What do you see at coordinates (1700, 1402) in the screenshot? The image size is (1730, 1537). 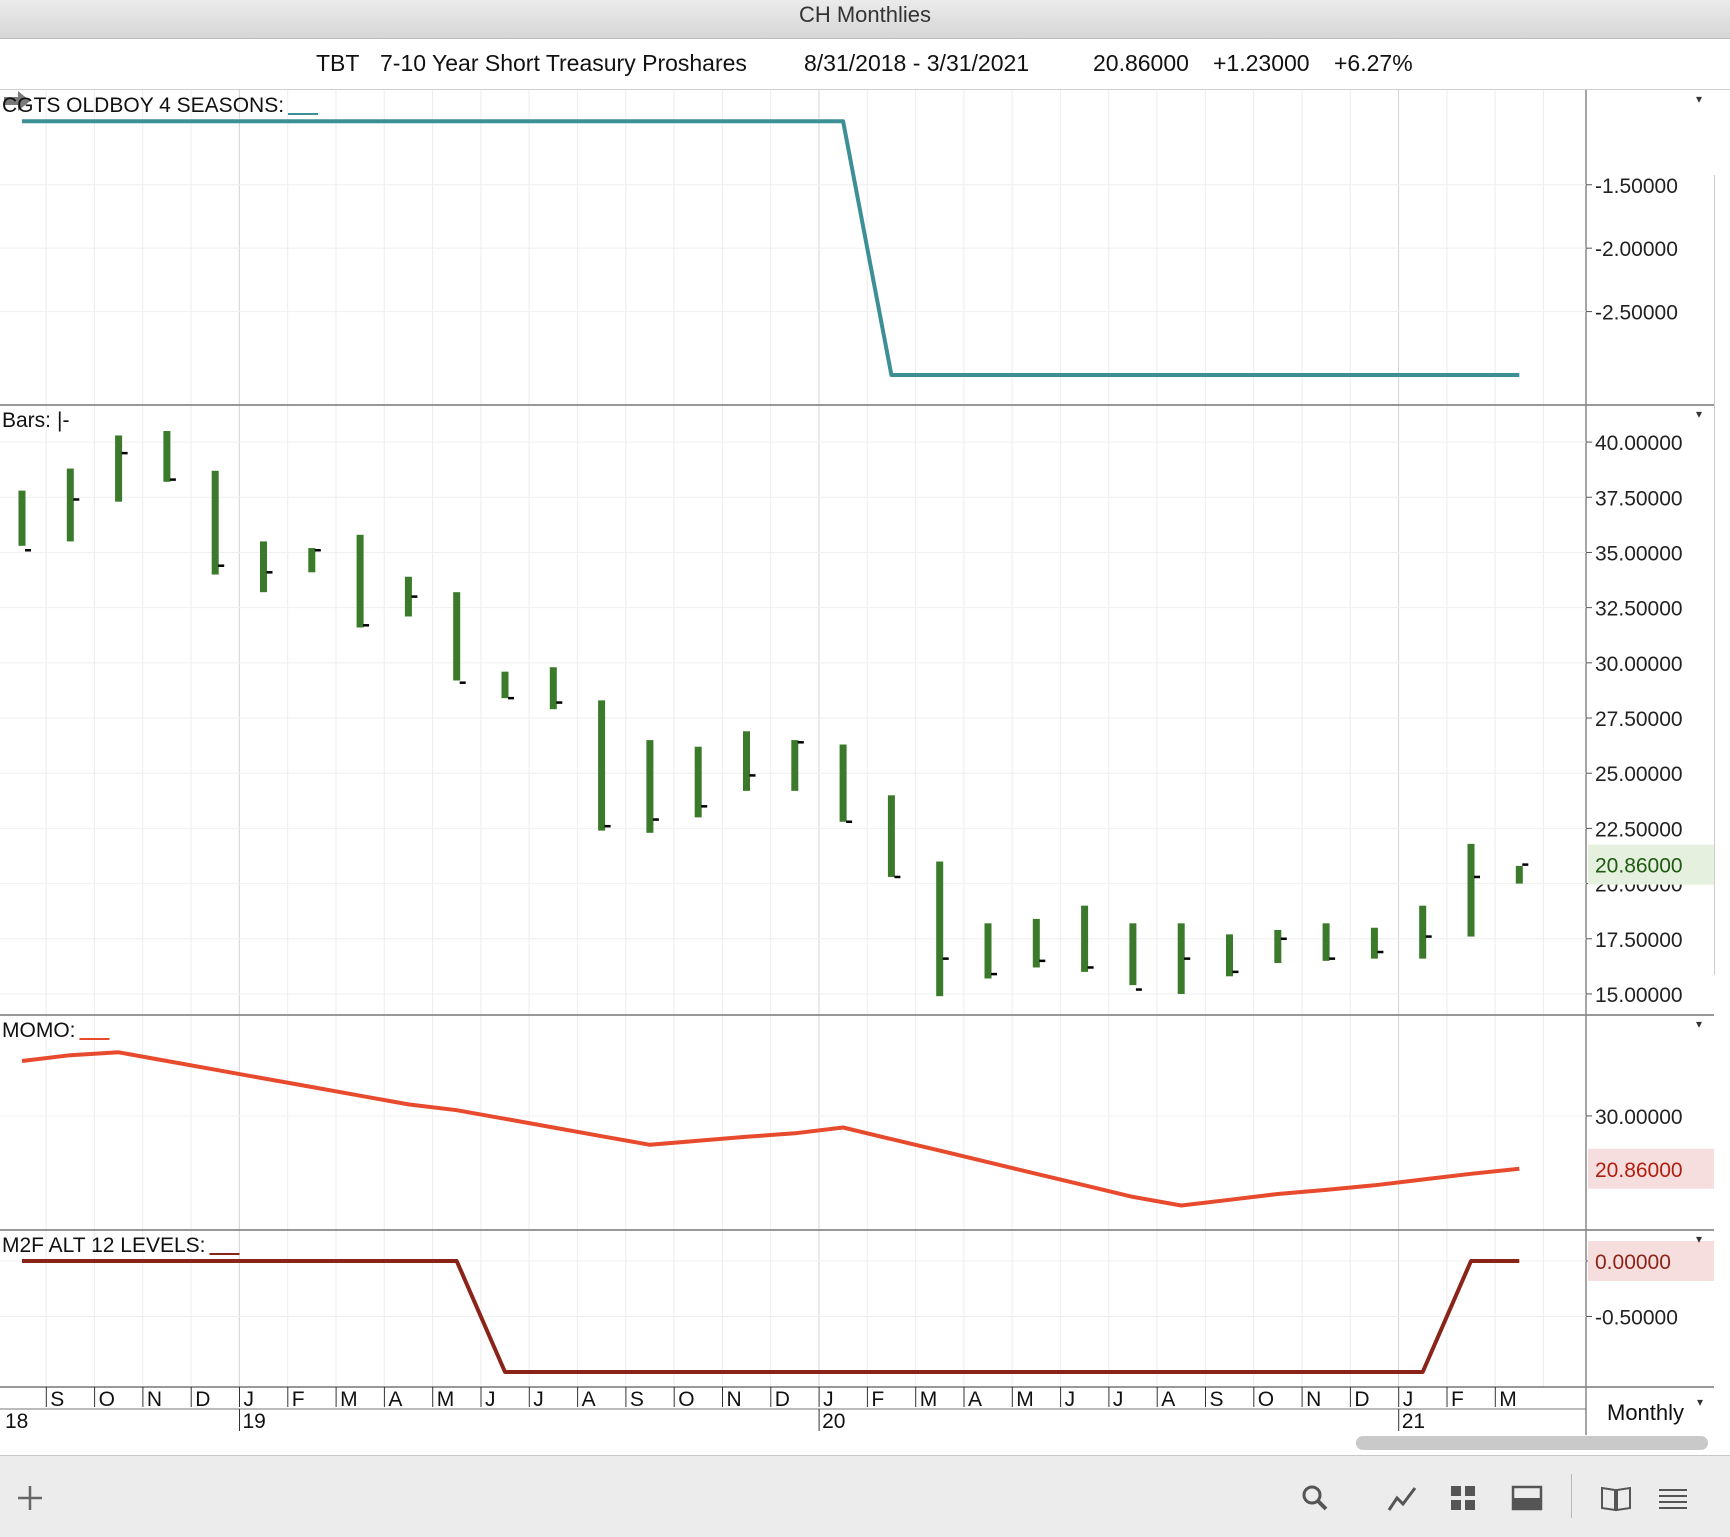 I see `period-chevron-icon: ▾` at bounding box center [1700, 1402].